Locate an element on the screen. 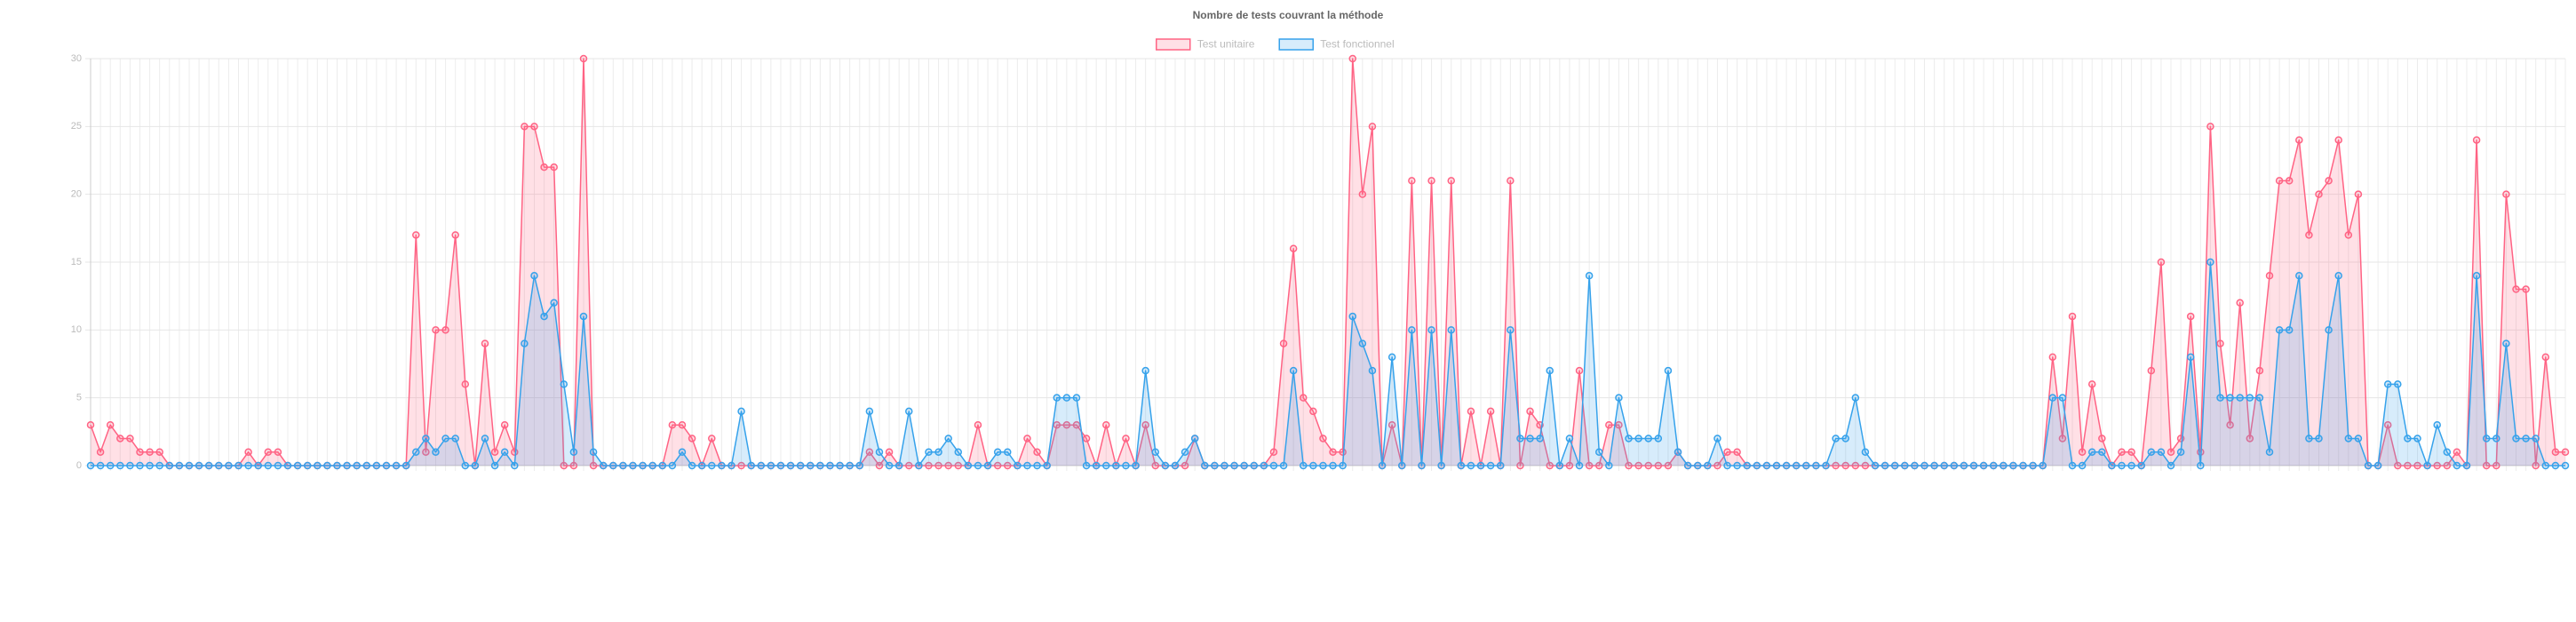  legend-item: Test fonctionnel is located at coordinates (1336, 45).